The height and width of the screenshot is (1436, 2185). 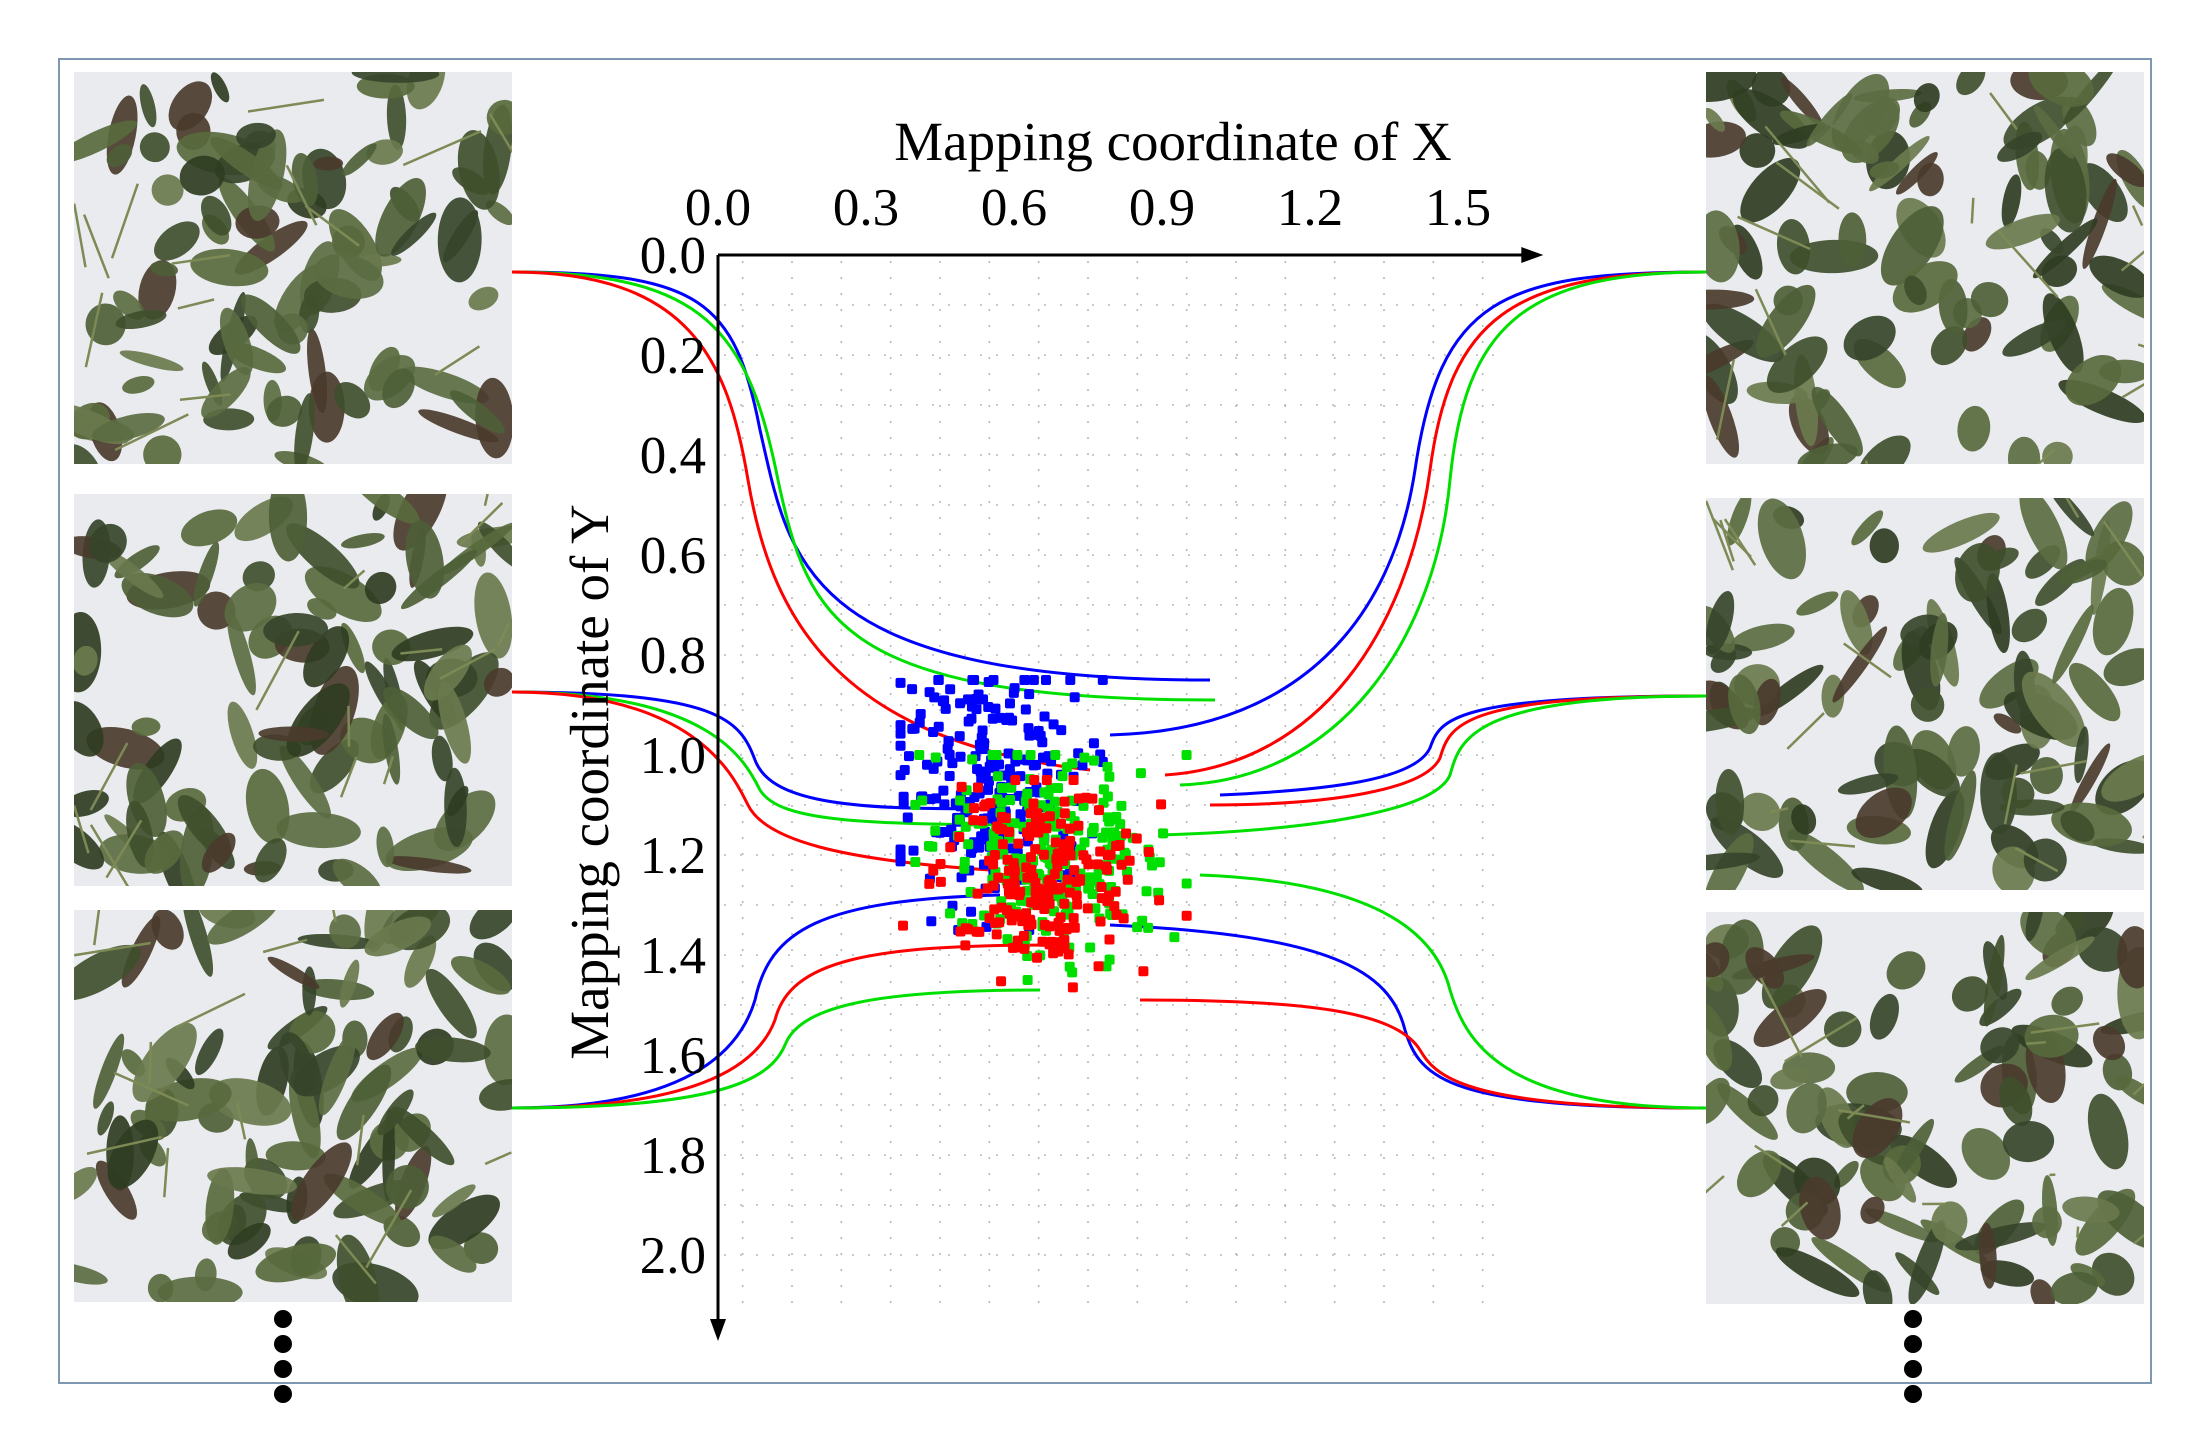 I want to click on y-tick-label: 1.4, so click(x=673, y=956).